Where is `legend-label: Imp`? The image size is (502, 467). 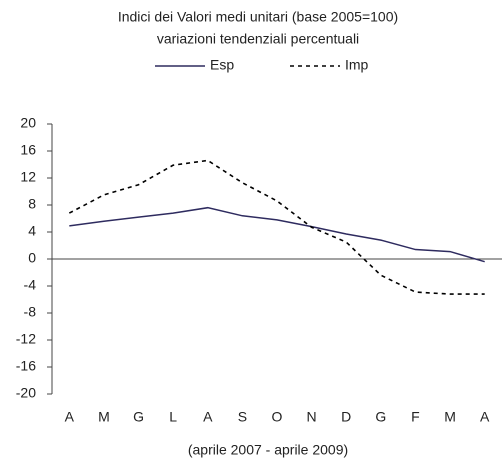
legend-label: Imp is located at coordinates (357, 65).